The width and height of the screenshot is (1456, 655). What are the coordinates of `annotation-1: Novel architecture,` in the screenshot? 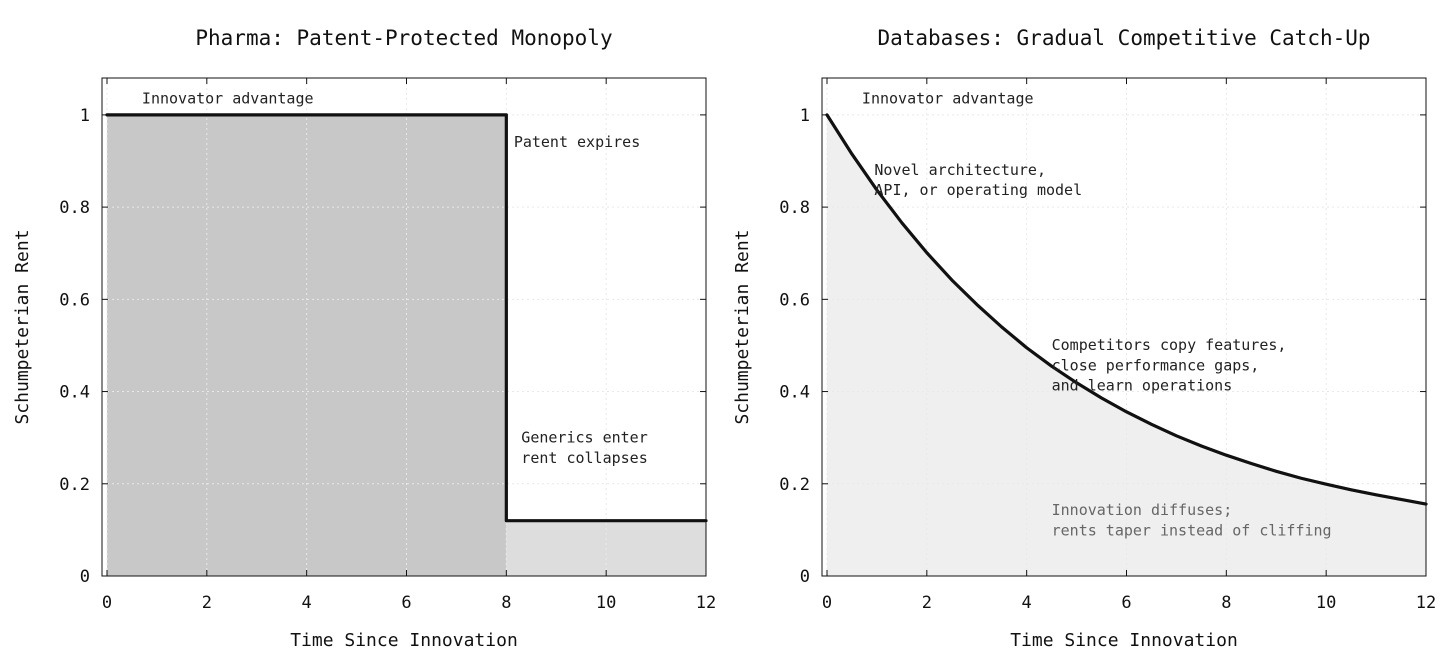 It's located at (960, 170).